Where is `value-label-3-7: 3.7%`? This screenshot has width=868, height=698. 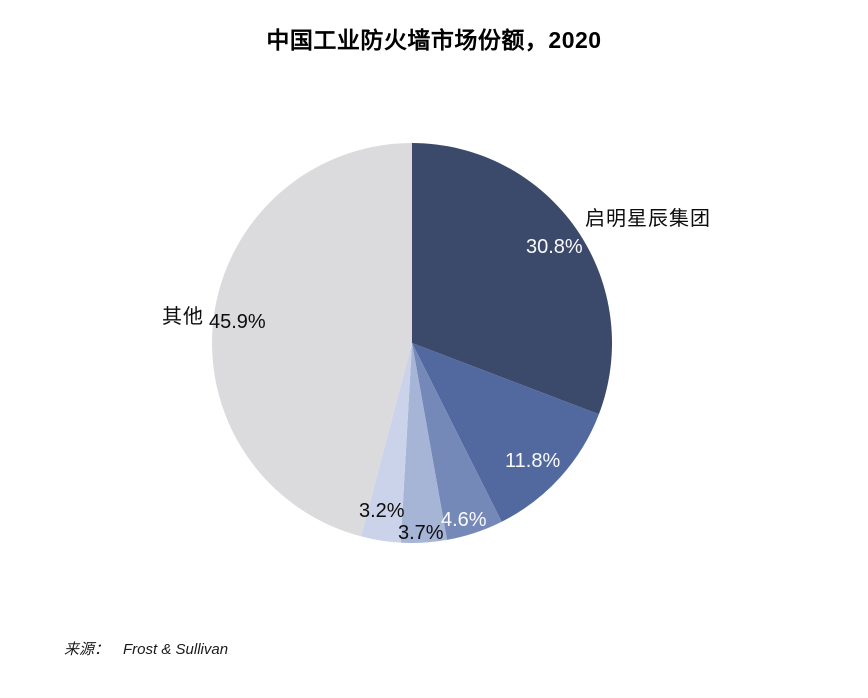
value-label-3-7: 3.7% is located at coordinates (421, 533).